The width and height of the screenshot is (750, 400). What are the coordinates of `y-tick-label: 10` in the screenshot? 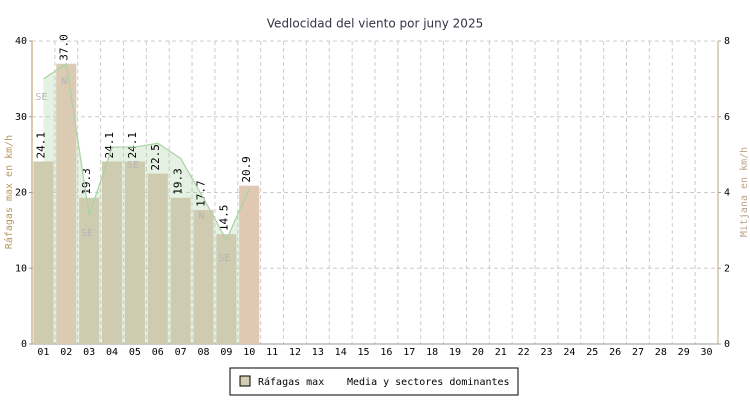 It's located at (21, 268).